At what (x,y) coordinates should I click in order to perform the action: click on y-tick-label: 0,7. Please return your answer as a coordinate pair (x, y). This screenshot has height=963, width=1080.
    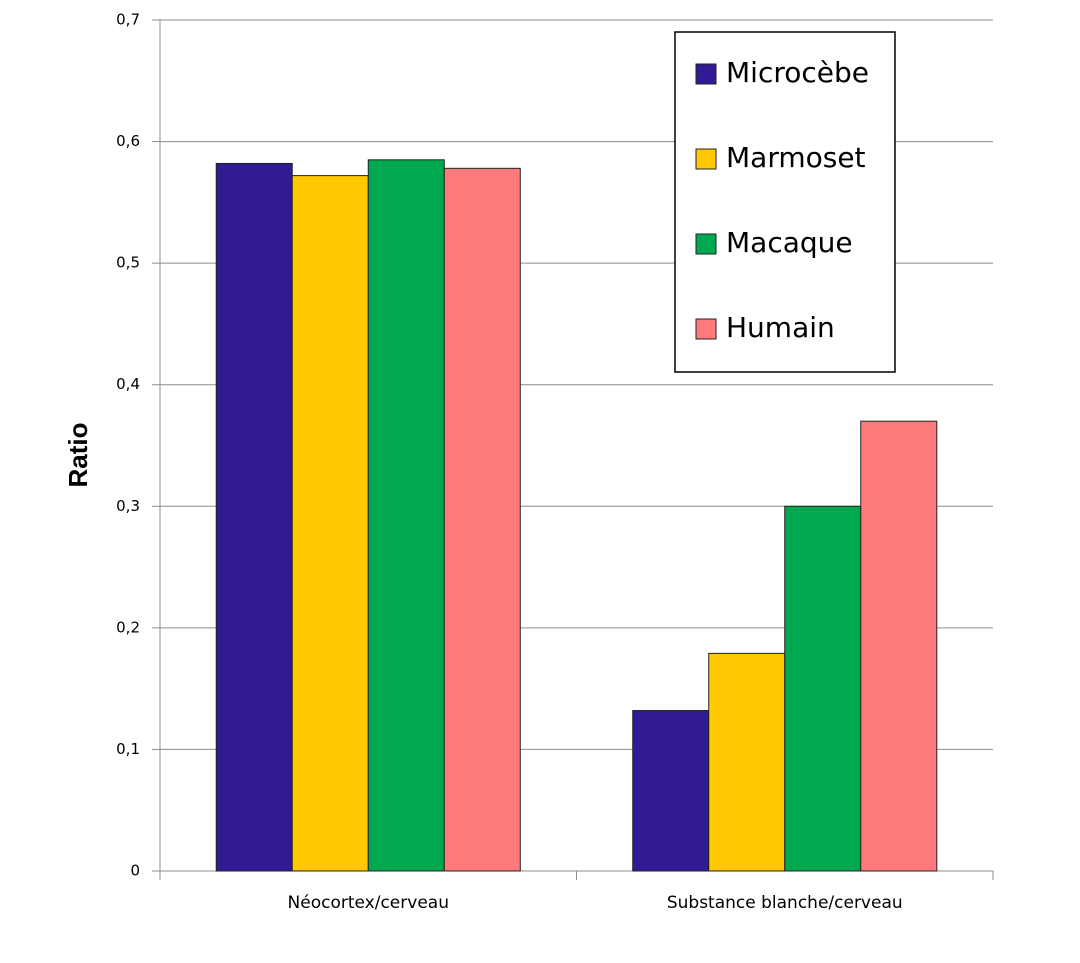
    Looking at the image, I should click on (128, 20).